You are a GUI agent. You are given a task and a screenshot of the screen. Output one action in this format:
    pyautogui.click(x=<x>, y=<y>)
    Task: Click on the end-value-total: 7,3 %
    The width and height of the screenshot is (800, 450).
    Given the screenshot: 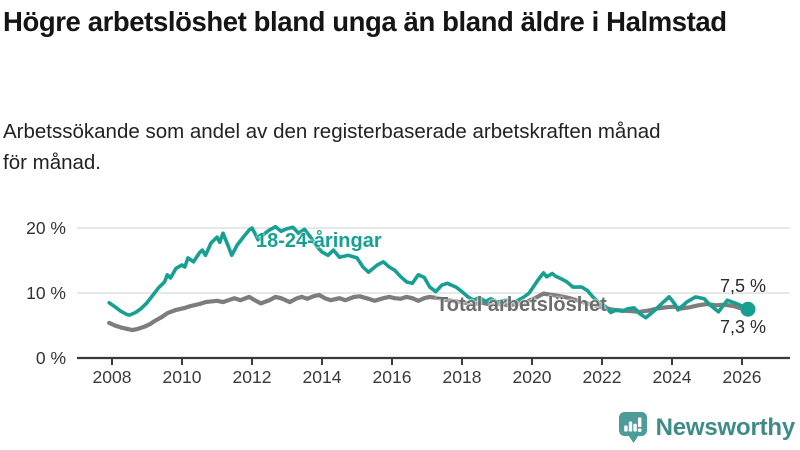 What is the action you would take?
    pyautogui.click(x=743, y=327)
    